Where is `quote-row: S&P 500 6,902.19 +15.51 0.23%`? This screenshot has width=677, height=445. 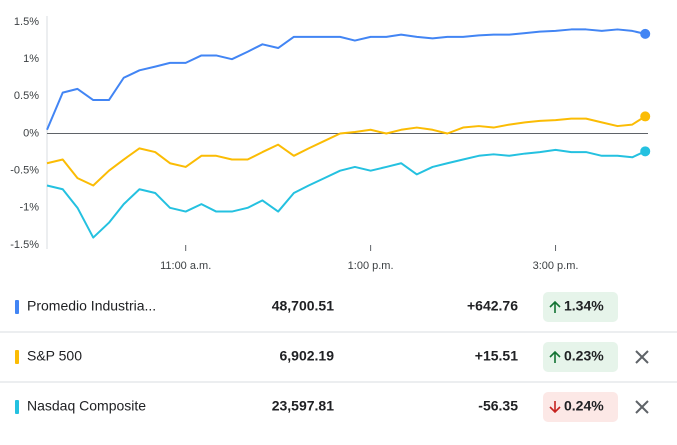 quote-row: S&P 500 6,902.19 +15.51 0.23% is located at coordinates (338, 351).